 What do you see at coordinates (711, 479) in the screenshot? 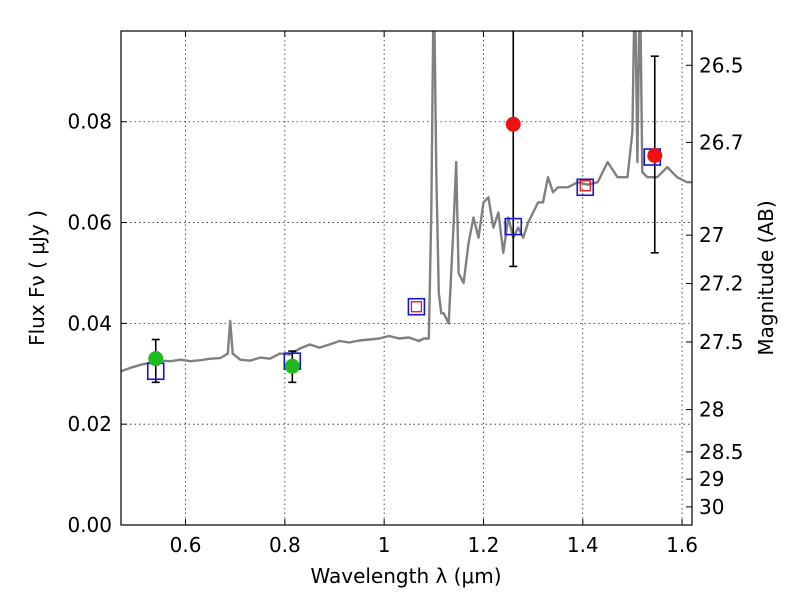
I see `right-tick-label: 29` at bounding box center [711, 479].